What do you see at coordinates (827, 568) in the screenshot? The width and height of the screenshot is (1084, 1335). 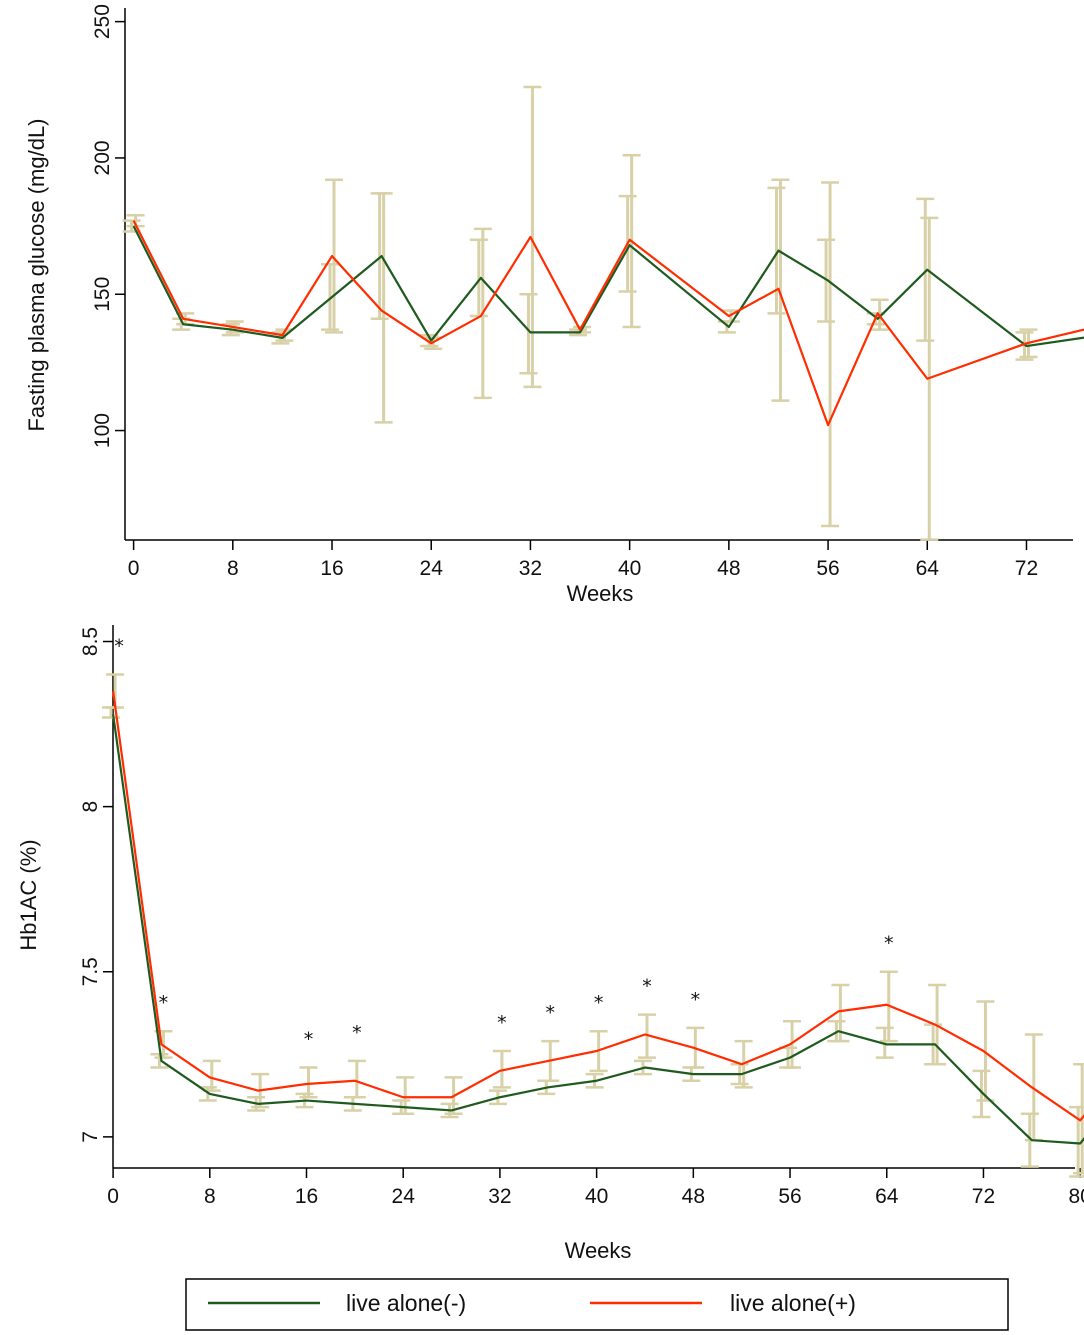 I see `glucose-x-tick-label: 56` at bounding box center [827, 568].